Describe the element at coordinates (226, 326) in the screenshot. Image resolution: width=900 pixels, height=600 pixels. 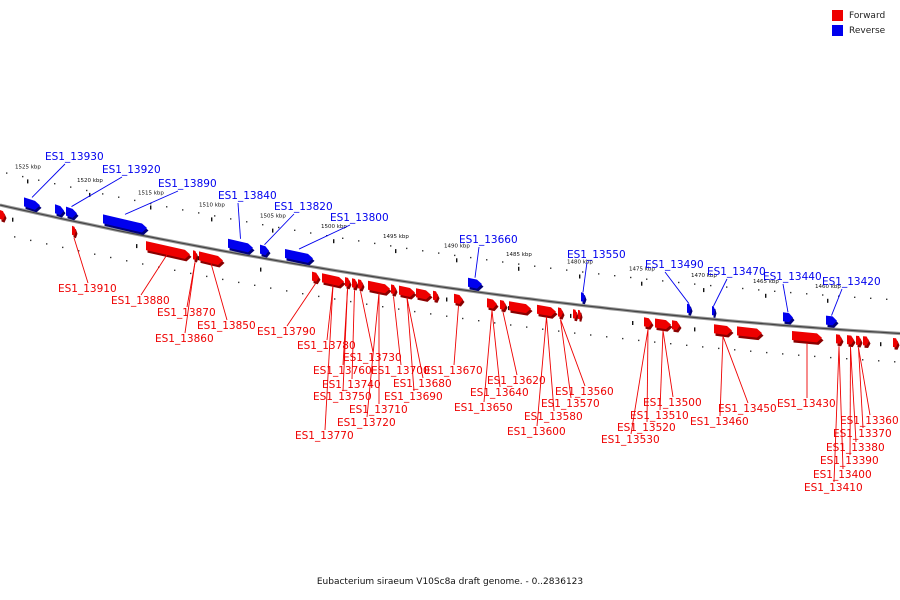
I see `forward-gene-label: ES1_13850` at that location.